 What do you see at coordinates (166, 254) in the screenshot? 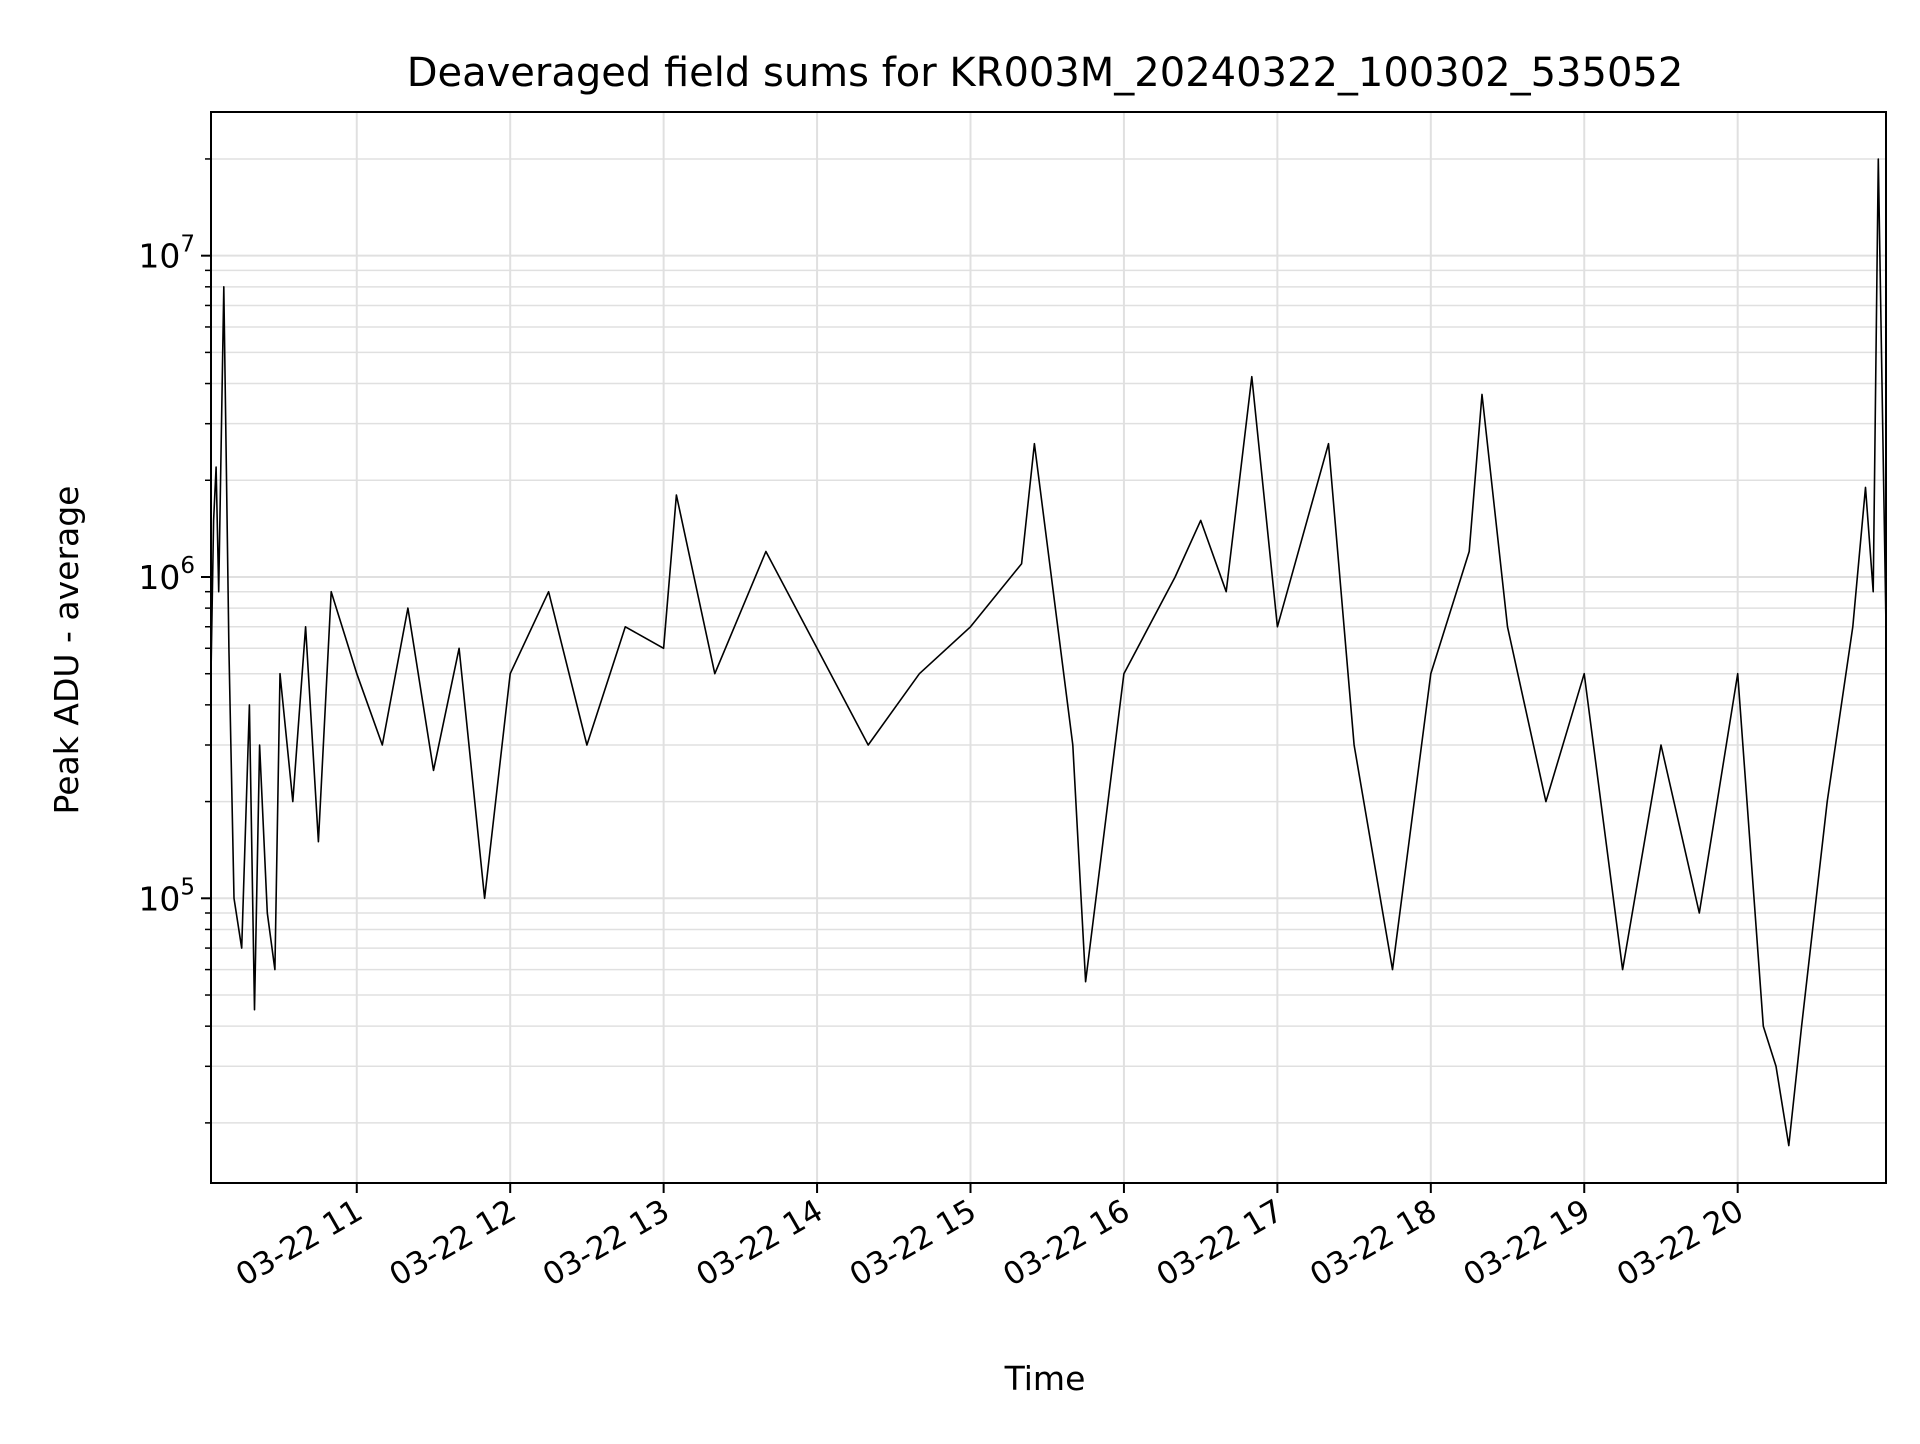
I see `y-tick-label: 10⁷` at bounding box center [166, 254].